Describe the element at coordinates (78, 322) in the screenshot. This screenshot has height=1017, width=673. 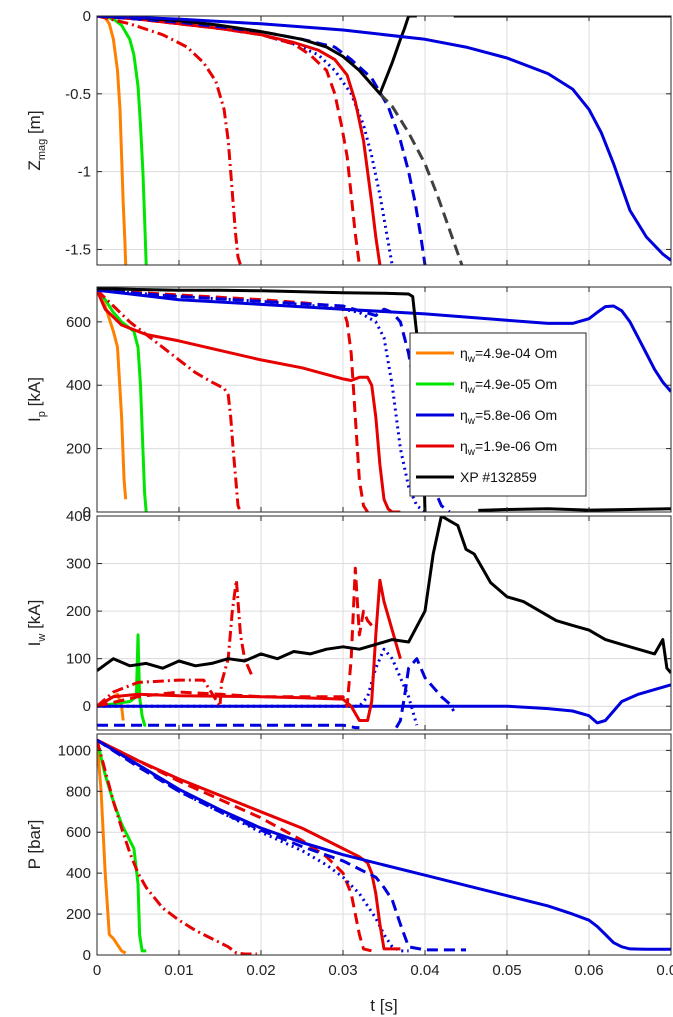
I see `plasma-current-ytick-label-3: 600` at that location.